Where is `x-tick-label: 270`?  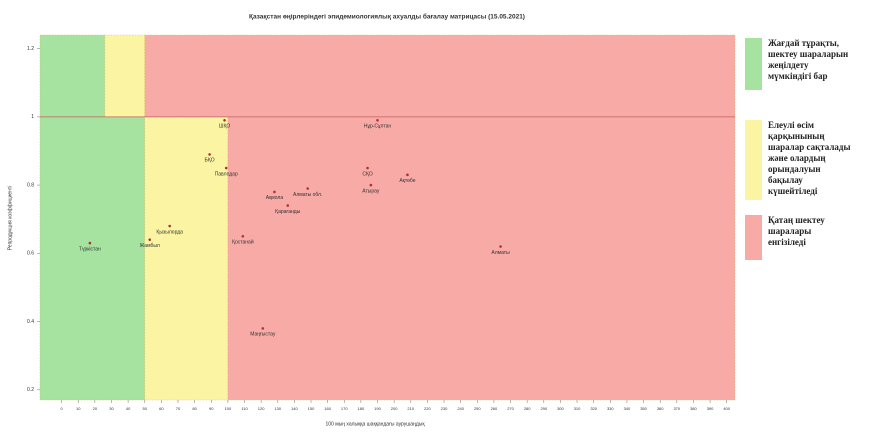
x-tick-label: 270 is located at coordinates (510, 408).